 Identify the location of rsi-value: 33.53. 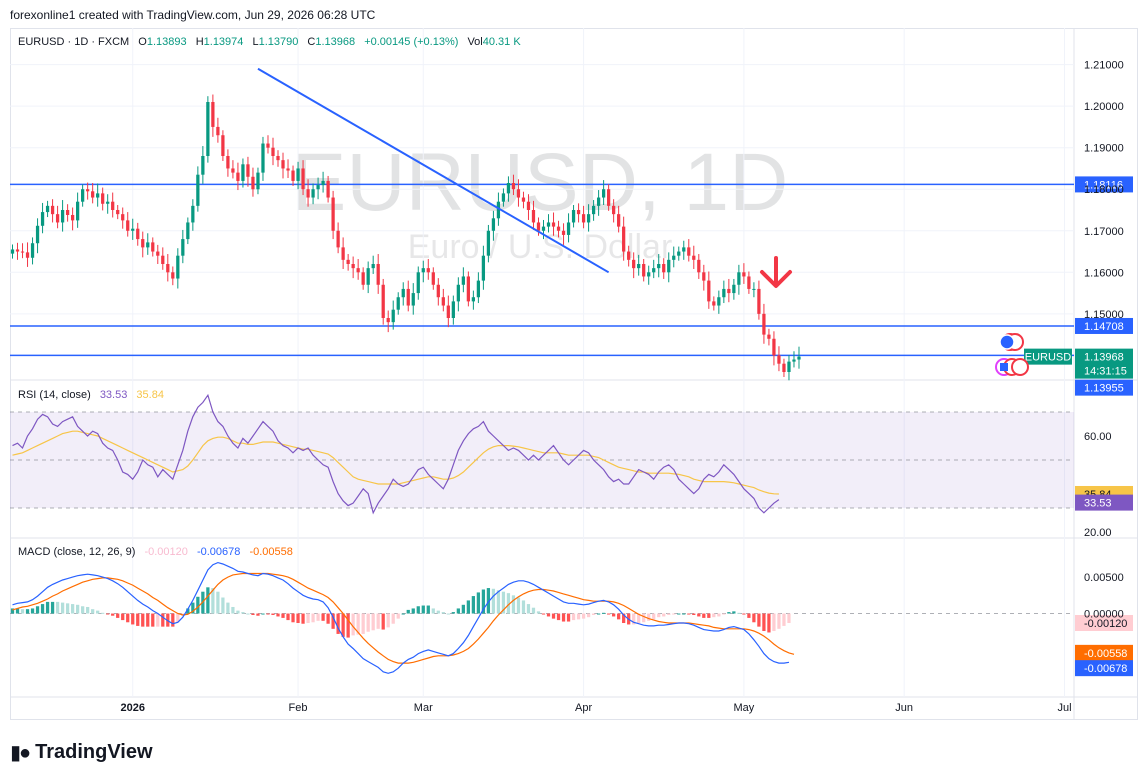
(113, 395).